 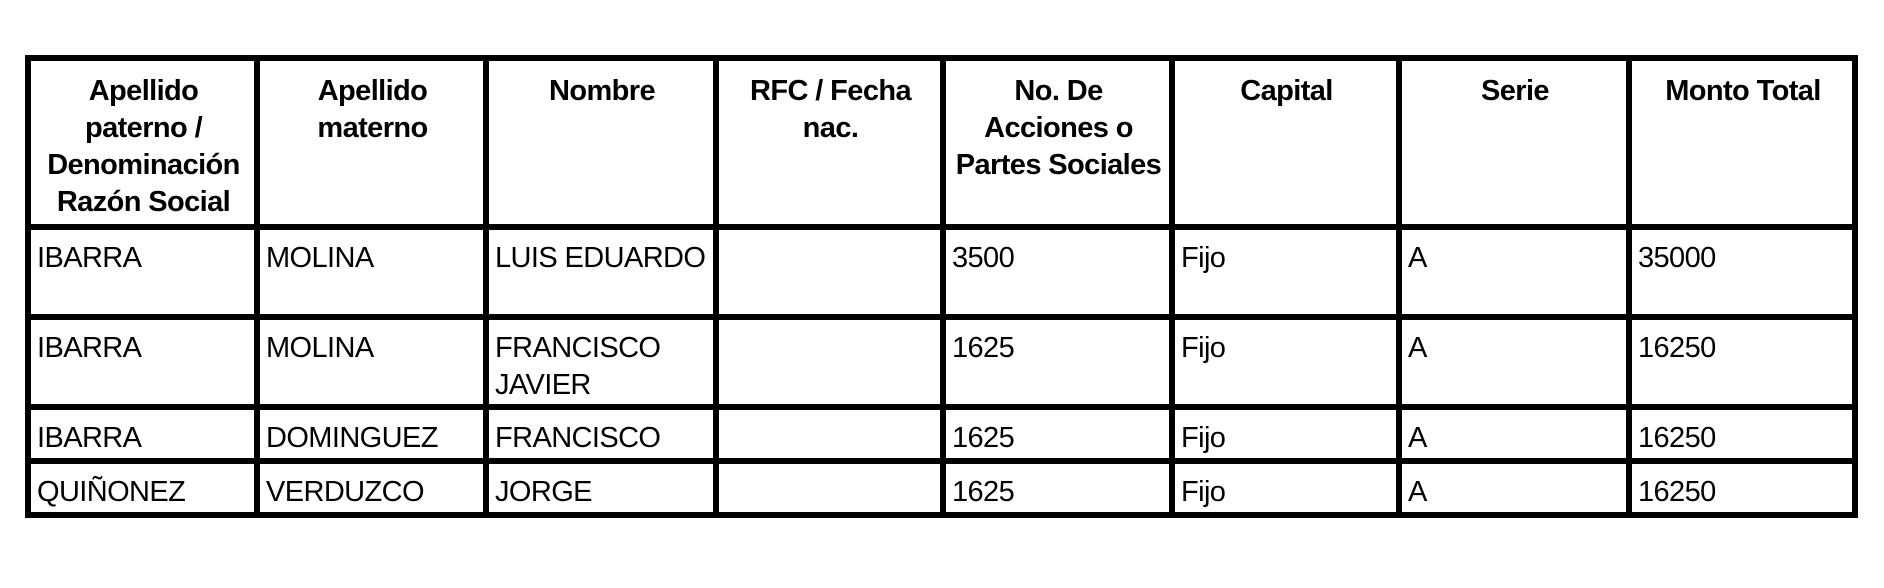 What do you see at coordinates (371, 434) in the screenshot?
I see `cell: DOMINGUEZ` at bounding box center [371, 434].